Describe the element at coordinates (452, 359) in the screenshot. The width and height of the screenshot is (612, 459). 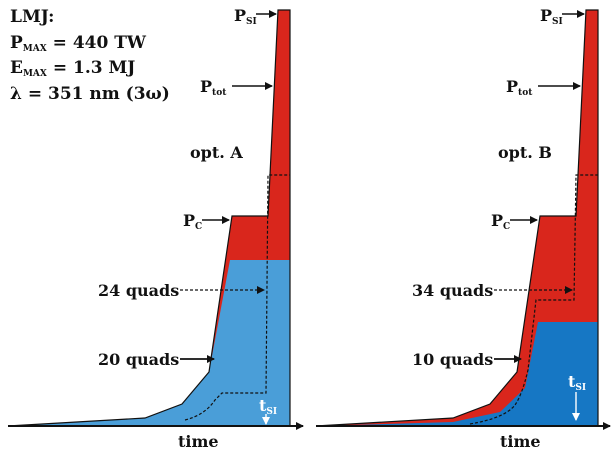
I see `lower-quads-label: 10 quads` at that location.